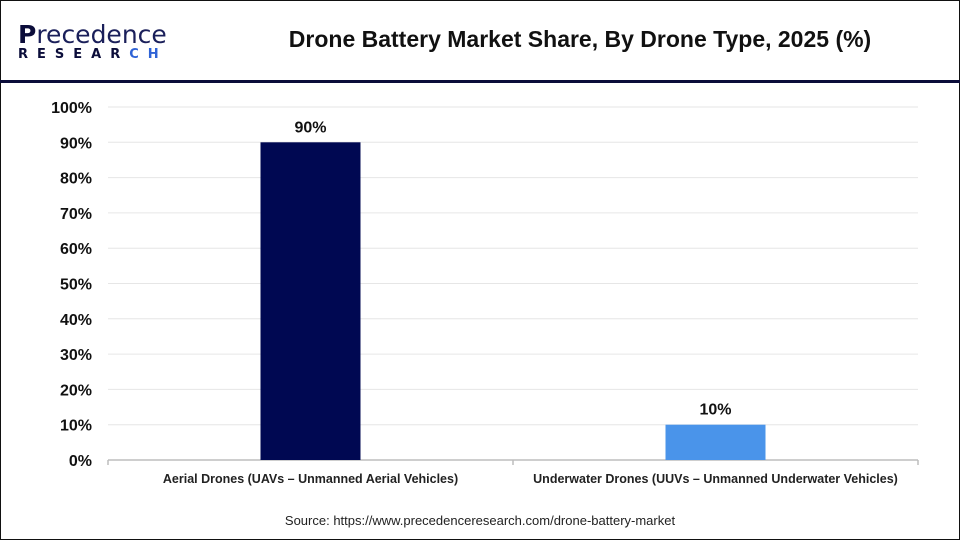 This screenshot has height=540, width=960. I want to click on y-tick-label: 70%, so click(76, 214).